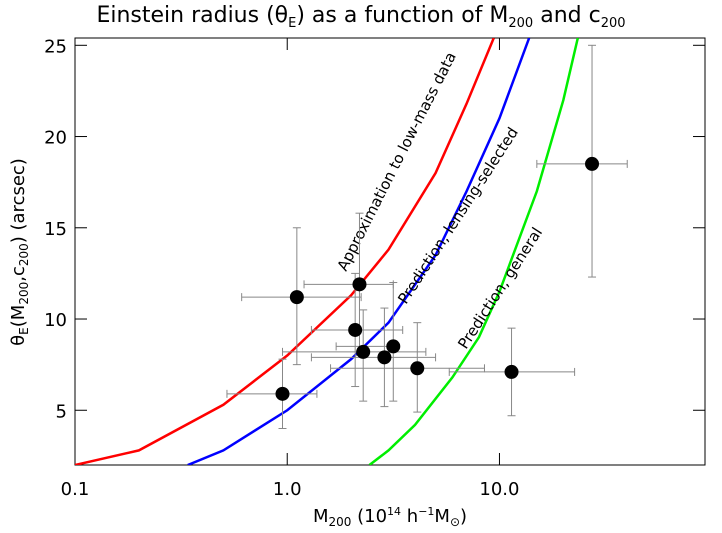  What do you see at coordinates (61, 411) in the screenshot?
I see `y-tick-label: 5` at bounding box center [61, 411].